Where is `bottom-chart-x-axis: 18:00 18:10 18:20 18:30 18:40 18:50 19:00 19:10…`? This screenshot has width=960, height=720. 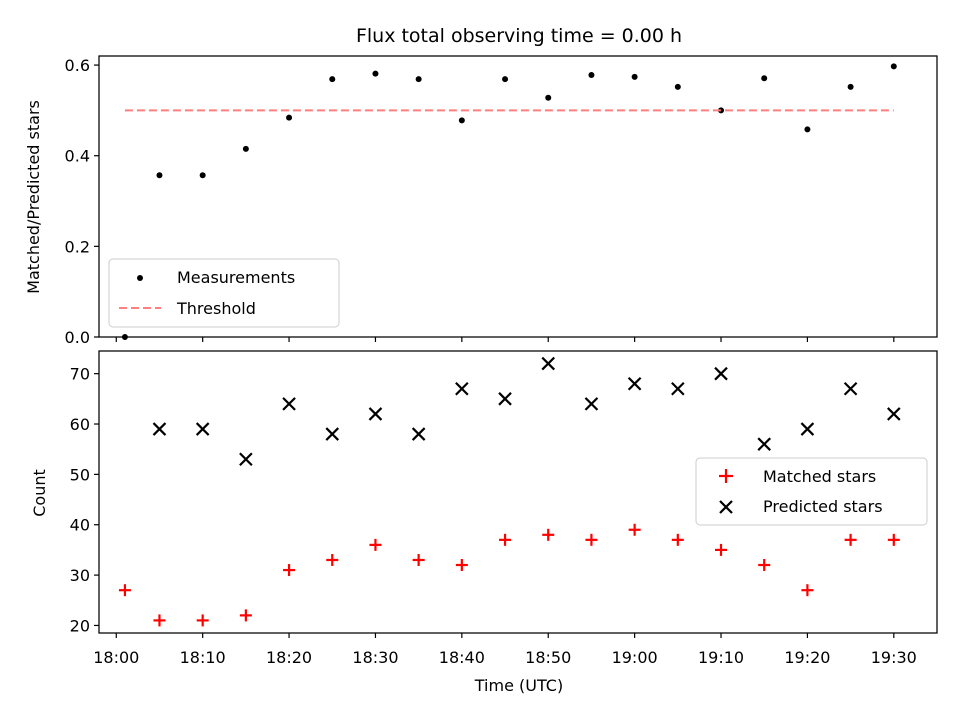 bottom-chart-x-axis: 18:00 18:10 18:20 18:30 18:40 18:50 19:00 19:10… is located at coordinates (505, 650).